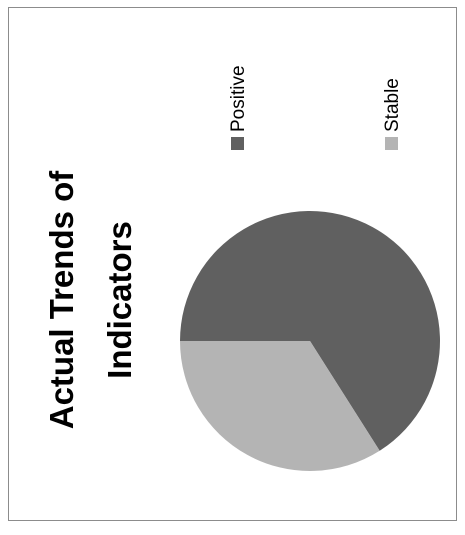  What do you see at coordinates (391, 143) in the screenshot?
I see `legend-swatch-stable` at bounding box center [391, 143].